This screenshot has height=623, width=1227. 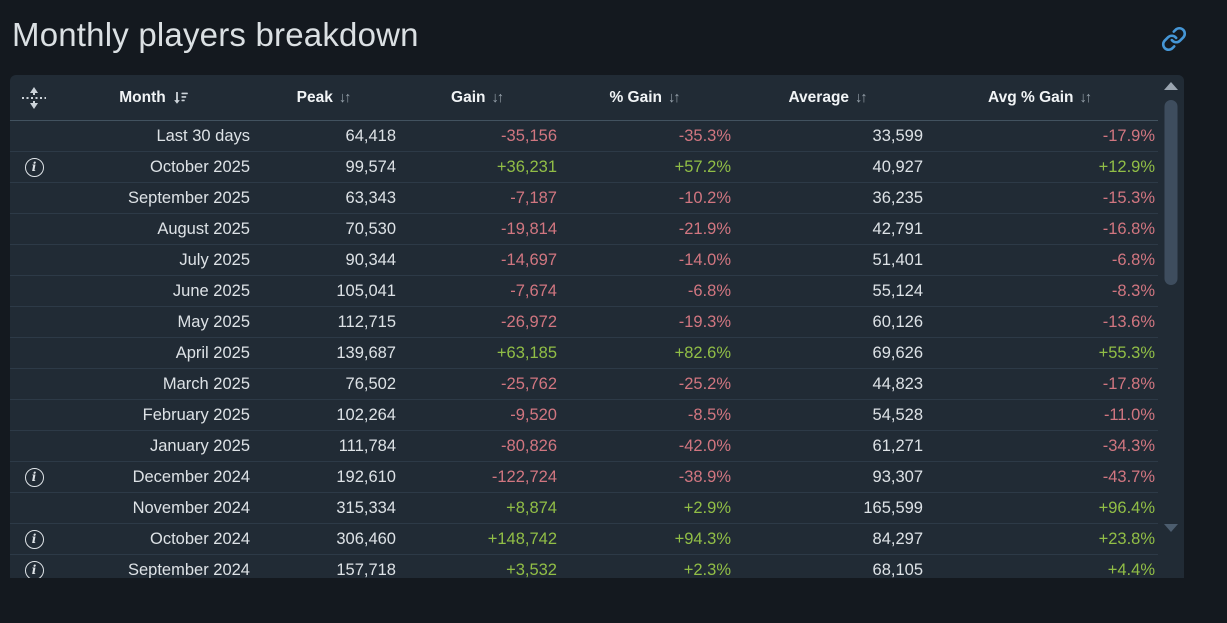 I want to click on cell-peak: 139,687, so click(x=366, y=352).